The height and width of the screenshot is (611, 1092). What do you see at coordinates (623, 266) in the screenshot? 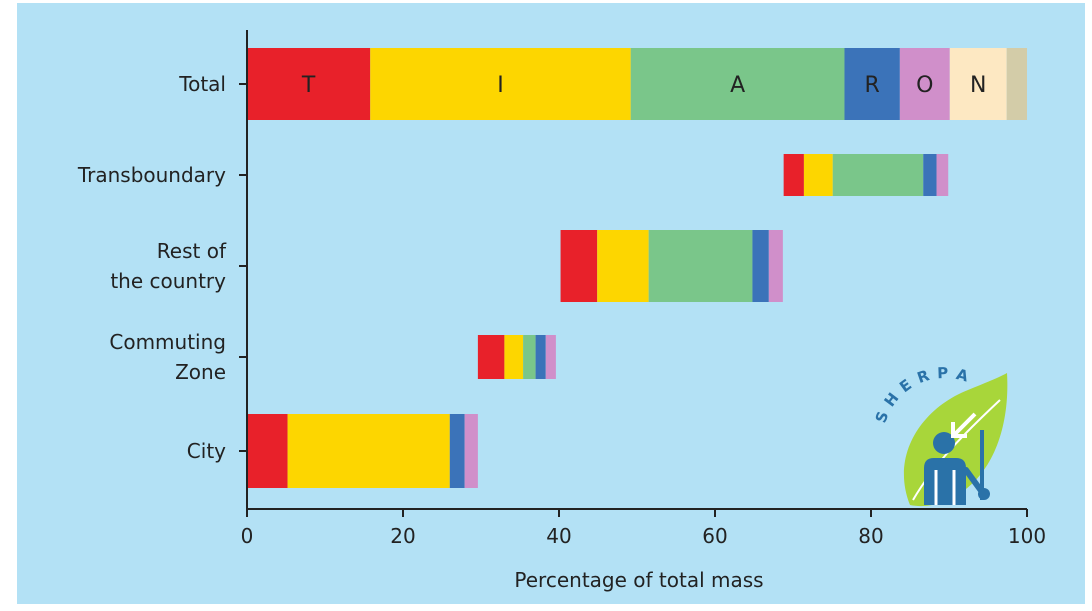
I see `bar-rest-of-the-country-i` at bounding box center [623, 266].